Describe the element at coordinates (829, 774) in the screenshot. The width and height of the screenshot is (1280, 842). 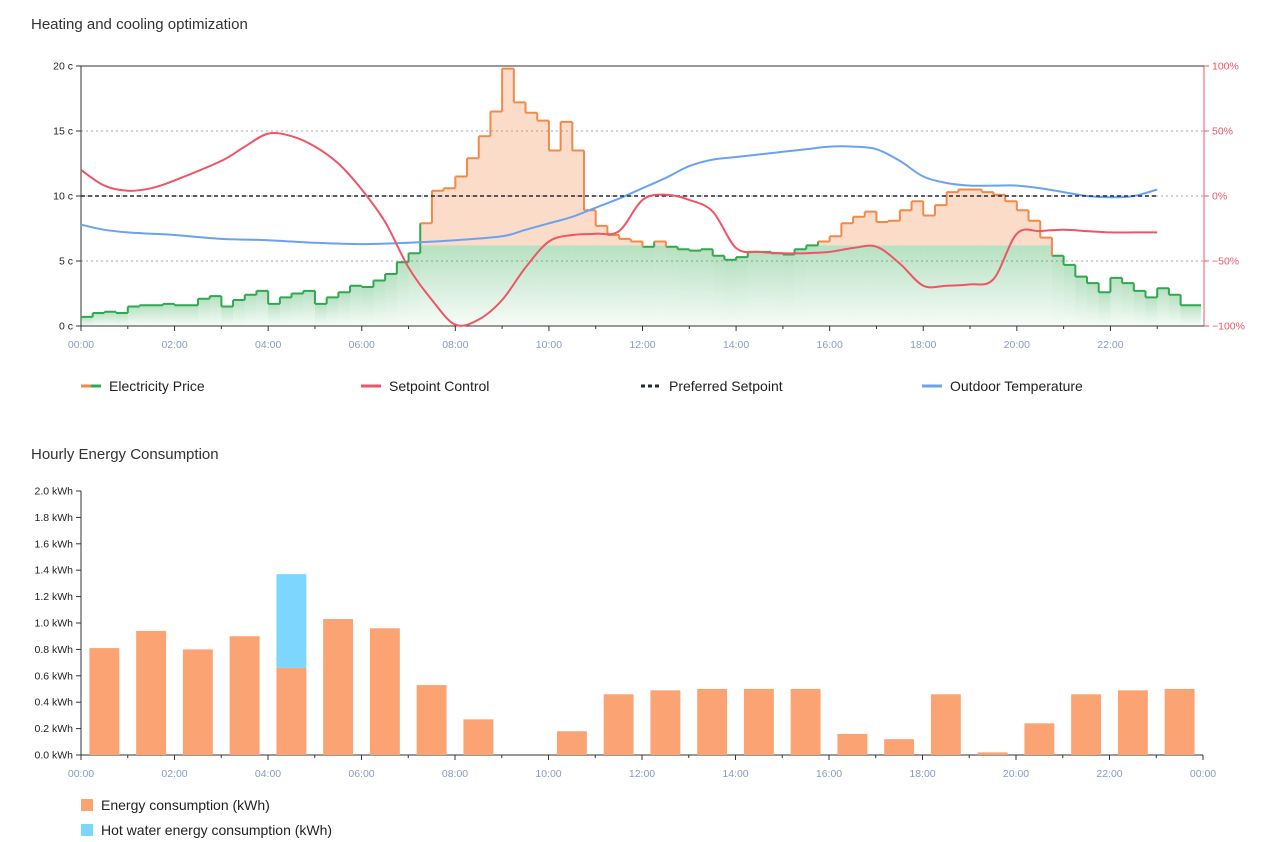
I see `energy-x-tick-label: 16:00` at that location.